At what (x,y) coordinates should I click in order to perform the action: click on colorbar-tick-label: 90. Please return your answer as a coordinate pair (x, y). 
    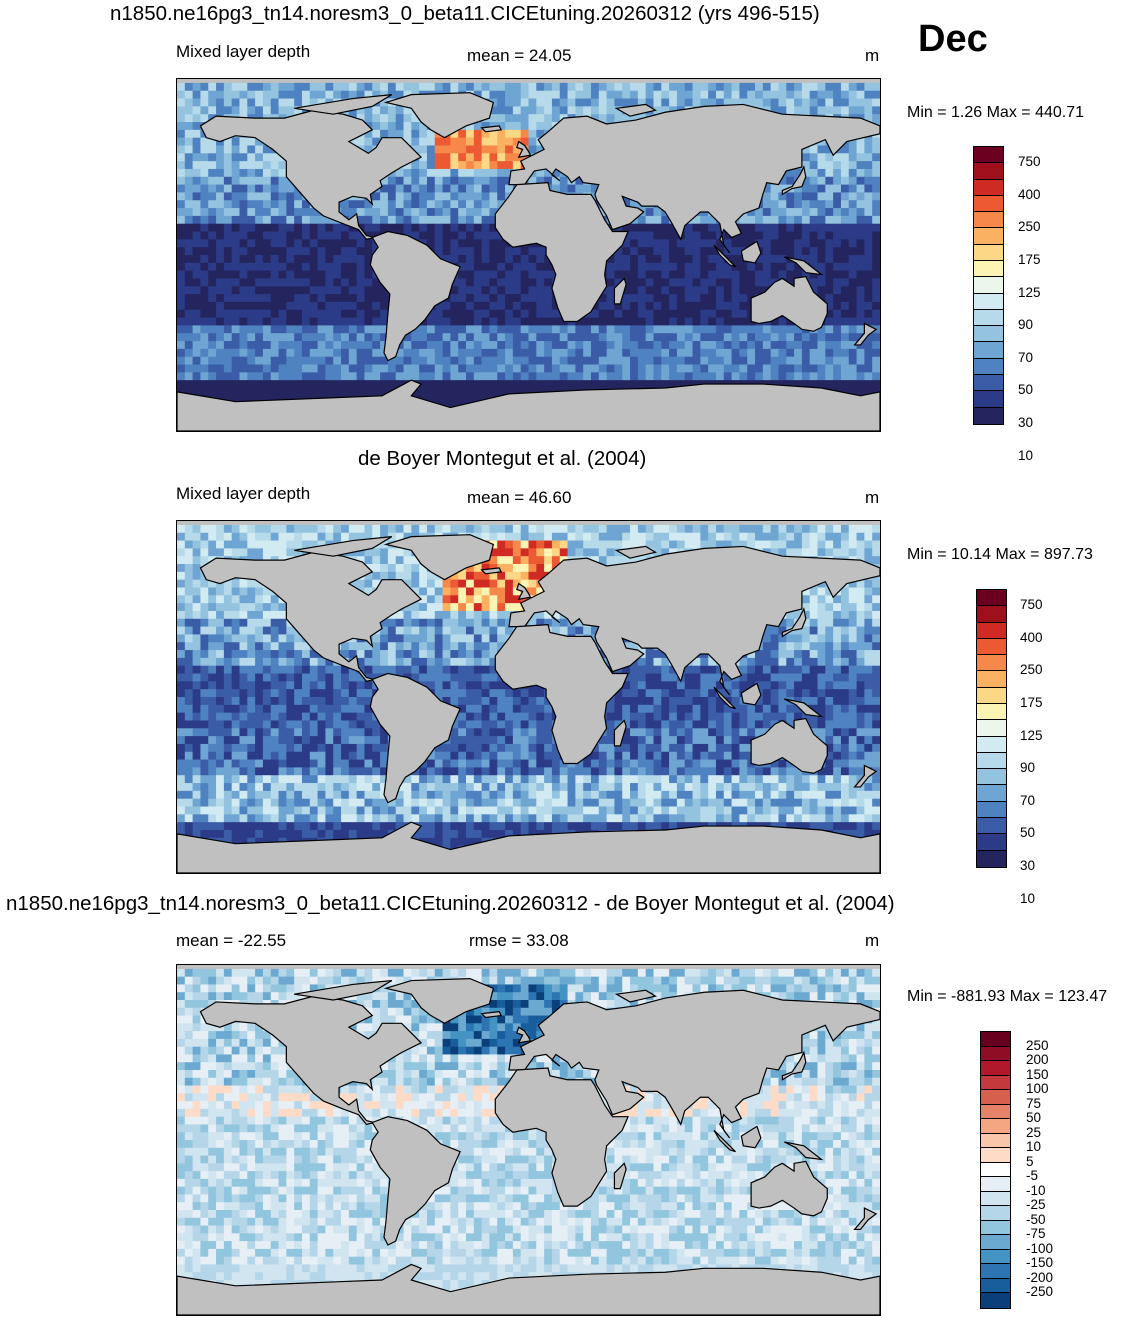
    Looking at the image, I should click on (1026, 325).